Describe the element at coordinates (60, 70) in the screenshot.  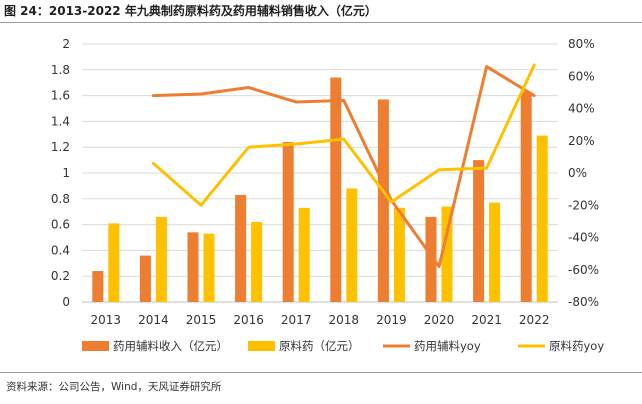
I see `y-left-tick-label: 1.8` at that location.